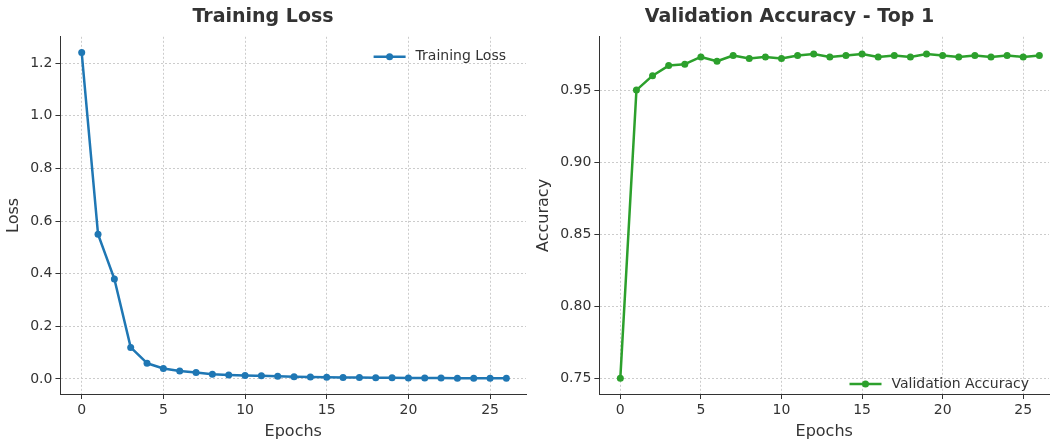 The image size is (1053, 441). What do you see at coordinates (960, 382) in the screenshot?
I see `legend-label: Validation Accuracy` at bounding box center [960, 382].